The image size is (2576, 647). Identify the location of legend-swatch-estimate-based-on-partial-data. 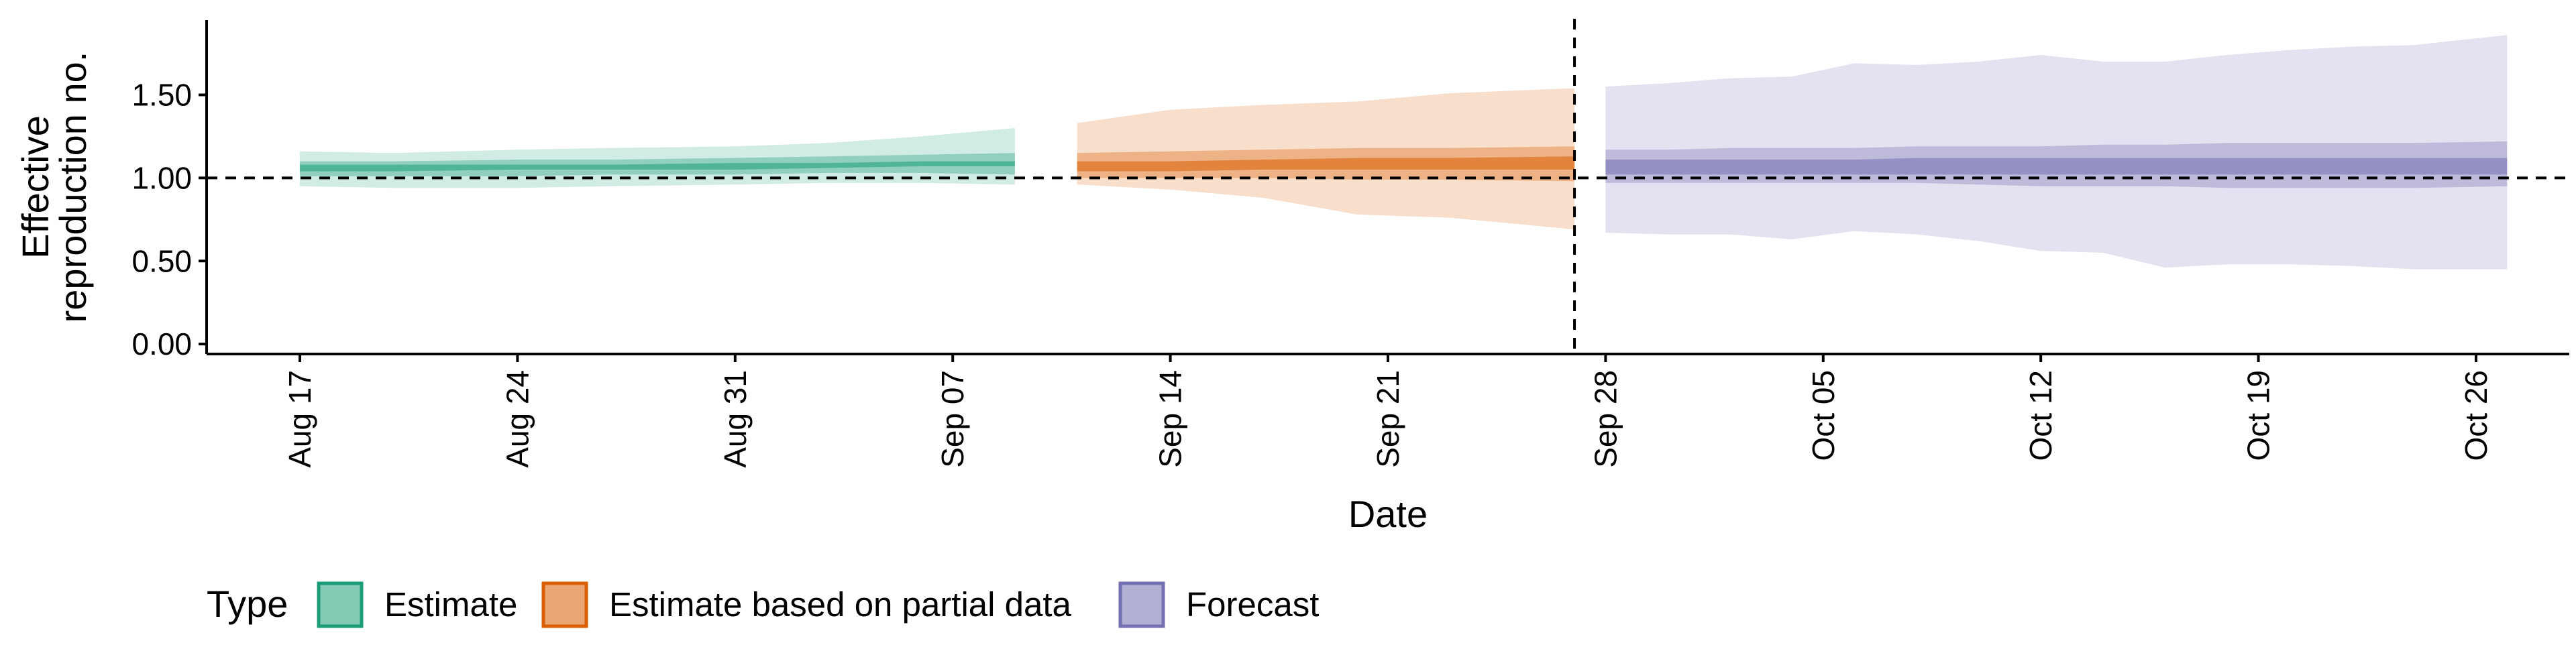
(564, 604).